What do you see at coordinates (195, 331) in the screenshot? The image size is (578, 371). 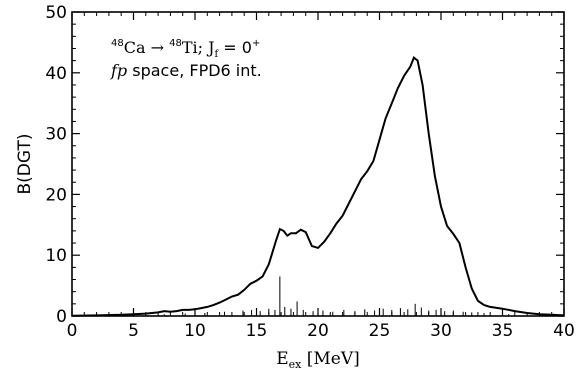 I see `x-tick-label: 10` at bounding box center [195, 331].